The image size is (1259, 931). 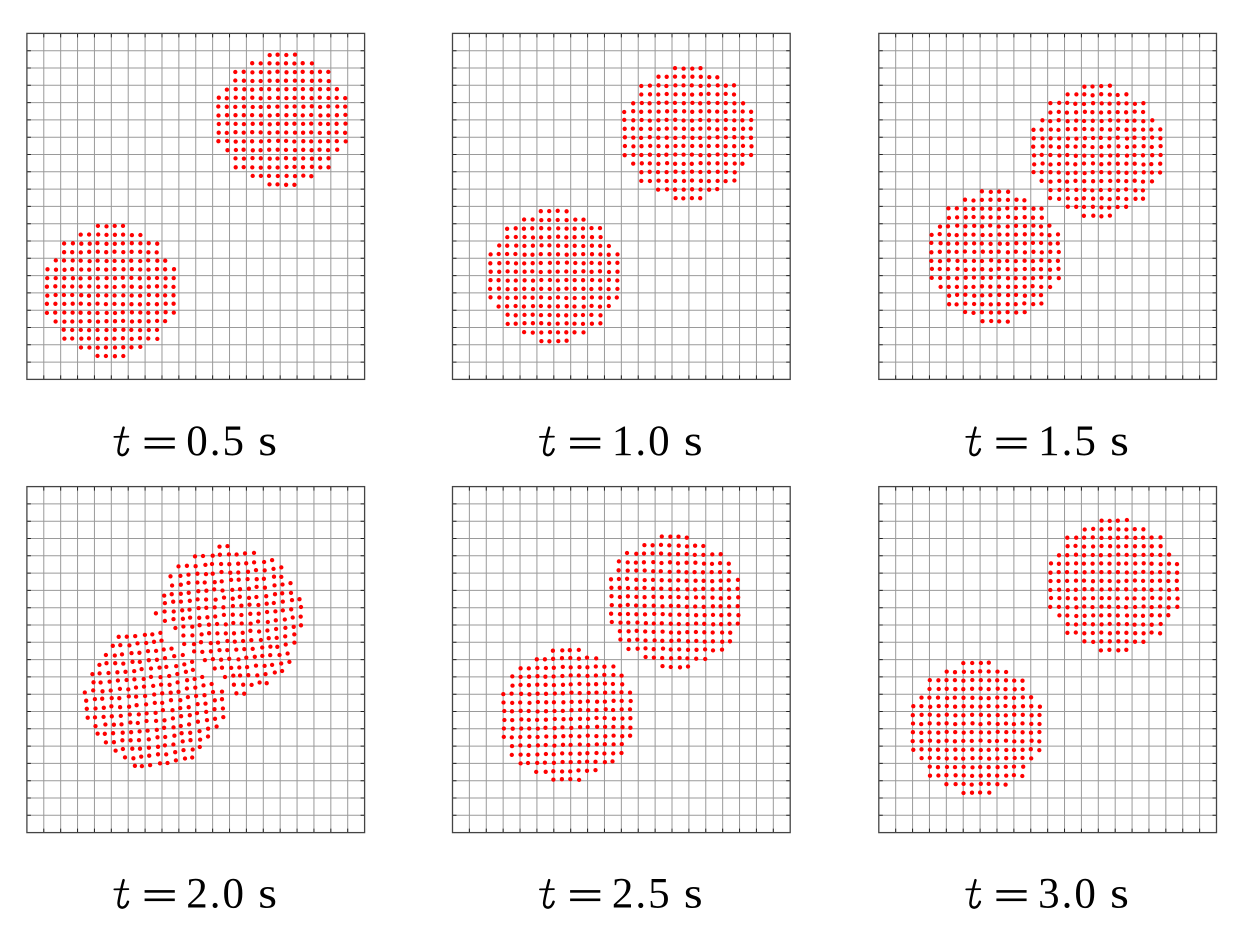 What do you see at coordinates (216, 441) in the screenshot?
I see `svg-text: 0.5` at bounding box center [216, 441].